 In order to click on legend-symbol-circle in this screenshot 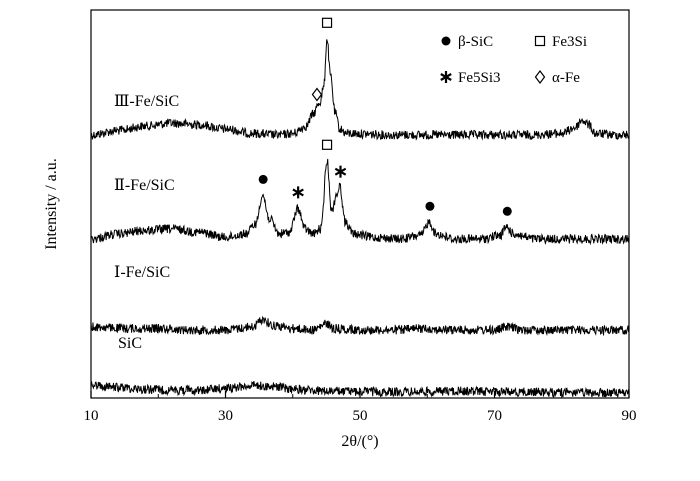, I will do `click(446, 41)`.